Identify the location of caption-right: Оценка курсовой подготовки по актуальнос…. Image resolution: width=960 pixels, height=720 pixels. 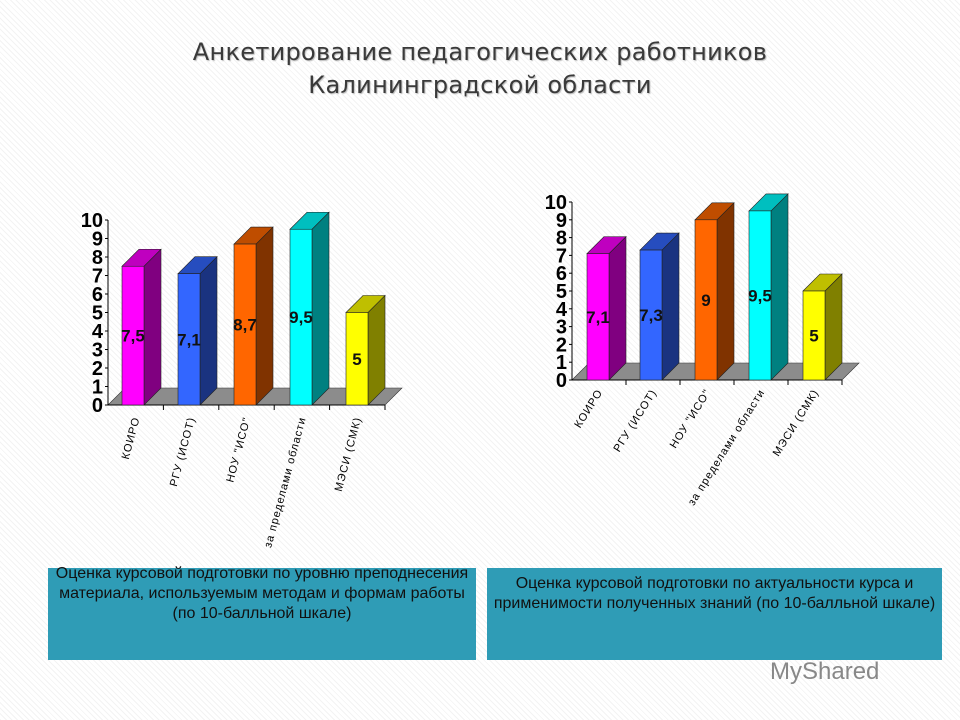
(714, 593).